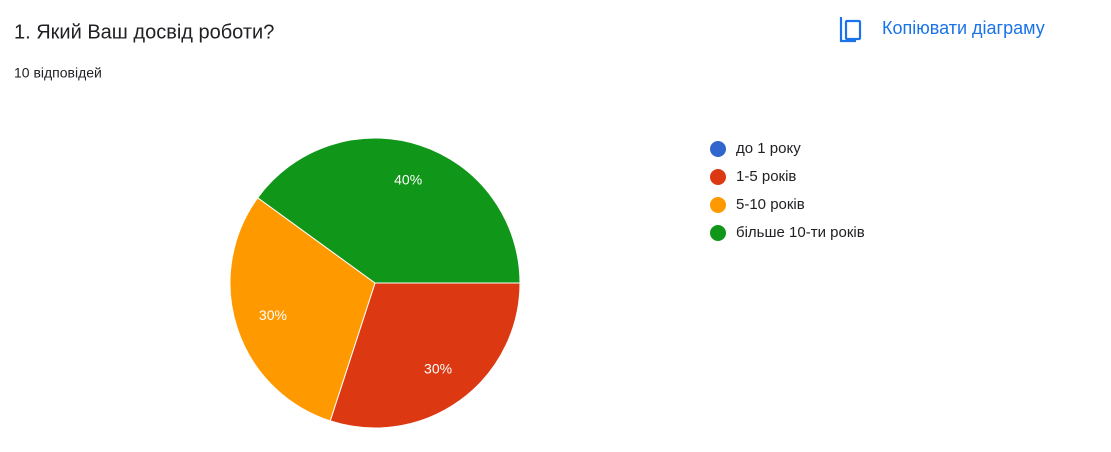 This screenshot has height=452, width=1111. I want to click on legend-label: більше 10-ти років, so click(800, 232).